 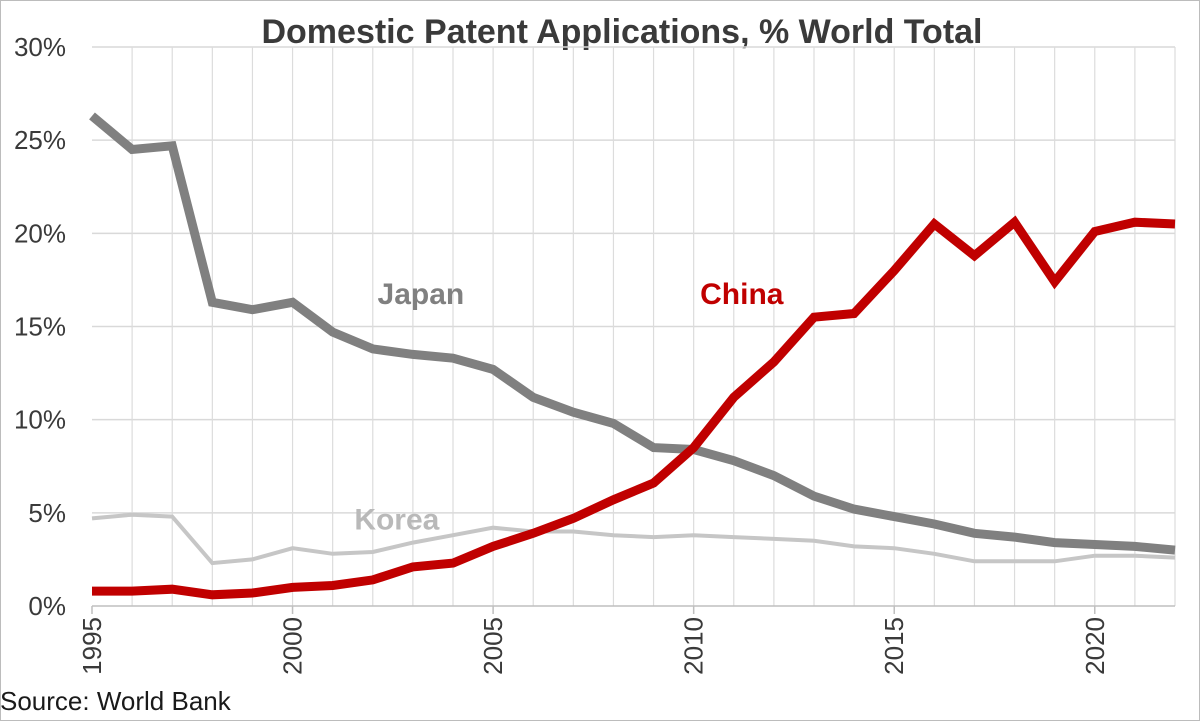 What do you see at coordinates (293, 646) in the screenshot?
I see `x-tick-label: 2000` at bounding box center [293, 646].